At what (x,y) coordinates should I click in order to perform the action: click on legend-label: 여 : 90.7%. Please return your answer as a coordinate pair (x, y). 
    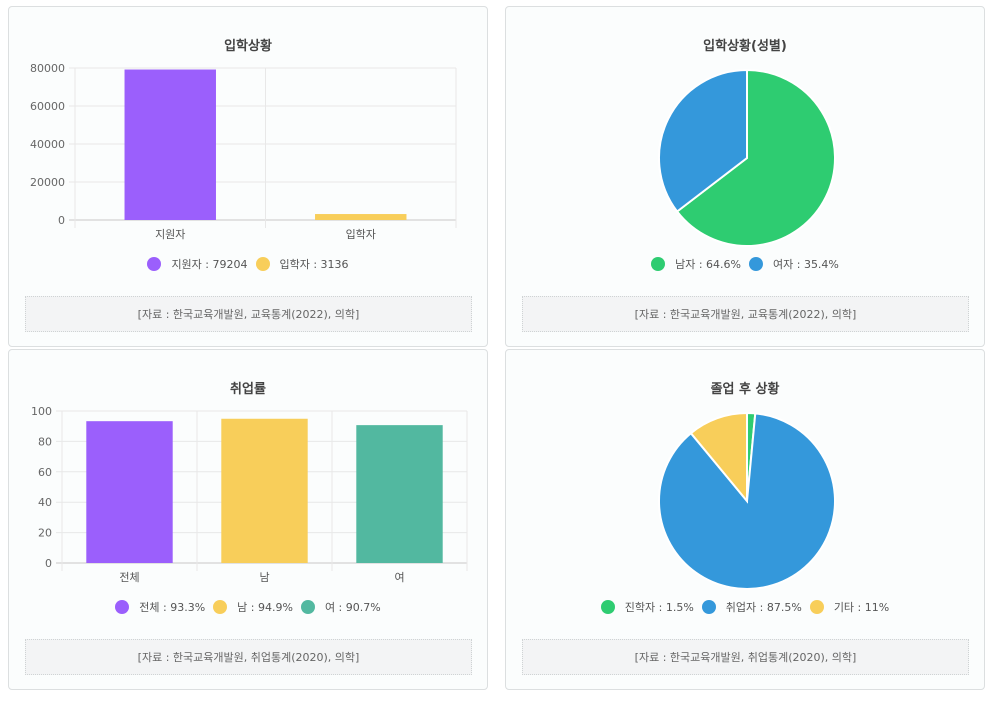
    Looking at the image, I should click on (352, 607).